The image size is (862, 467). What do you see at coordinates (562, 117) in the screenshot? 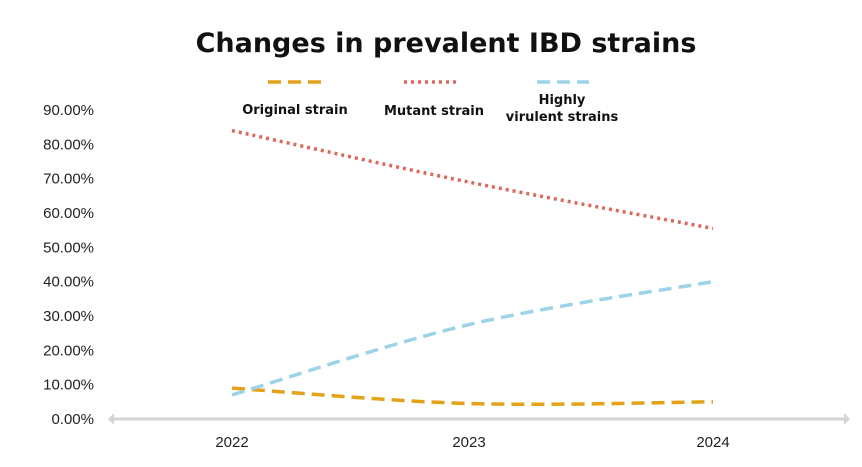
I see `legend-label-highly-virulent-strains: virulent strains` at bounding box center [562, 117].